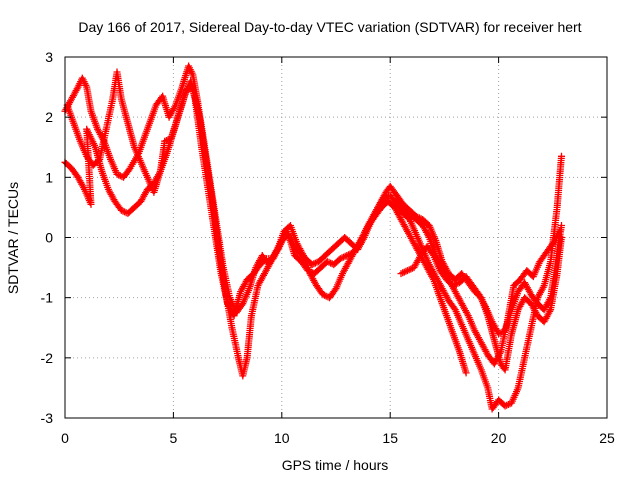 This screenshot has height=480, width=640. I want to click on y-tick-label: -2, so click(47, 358).